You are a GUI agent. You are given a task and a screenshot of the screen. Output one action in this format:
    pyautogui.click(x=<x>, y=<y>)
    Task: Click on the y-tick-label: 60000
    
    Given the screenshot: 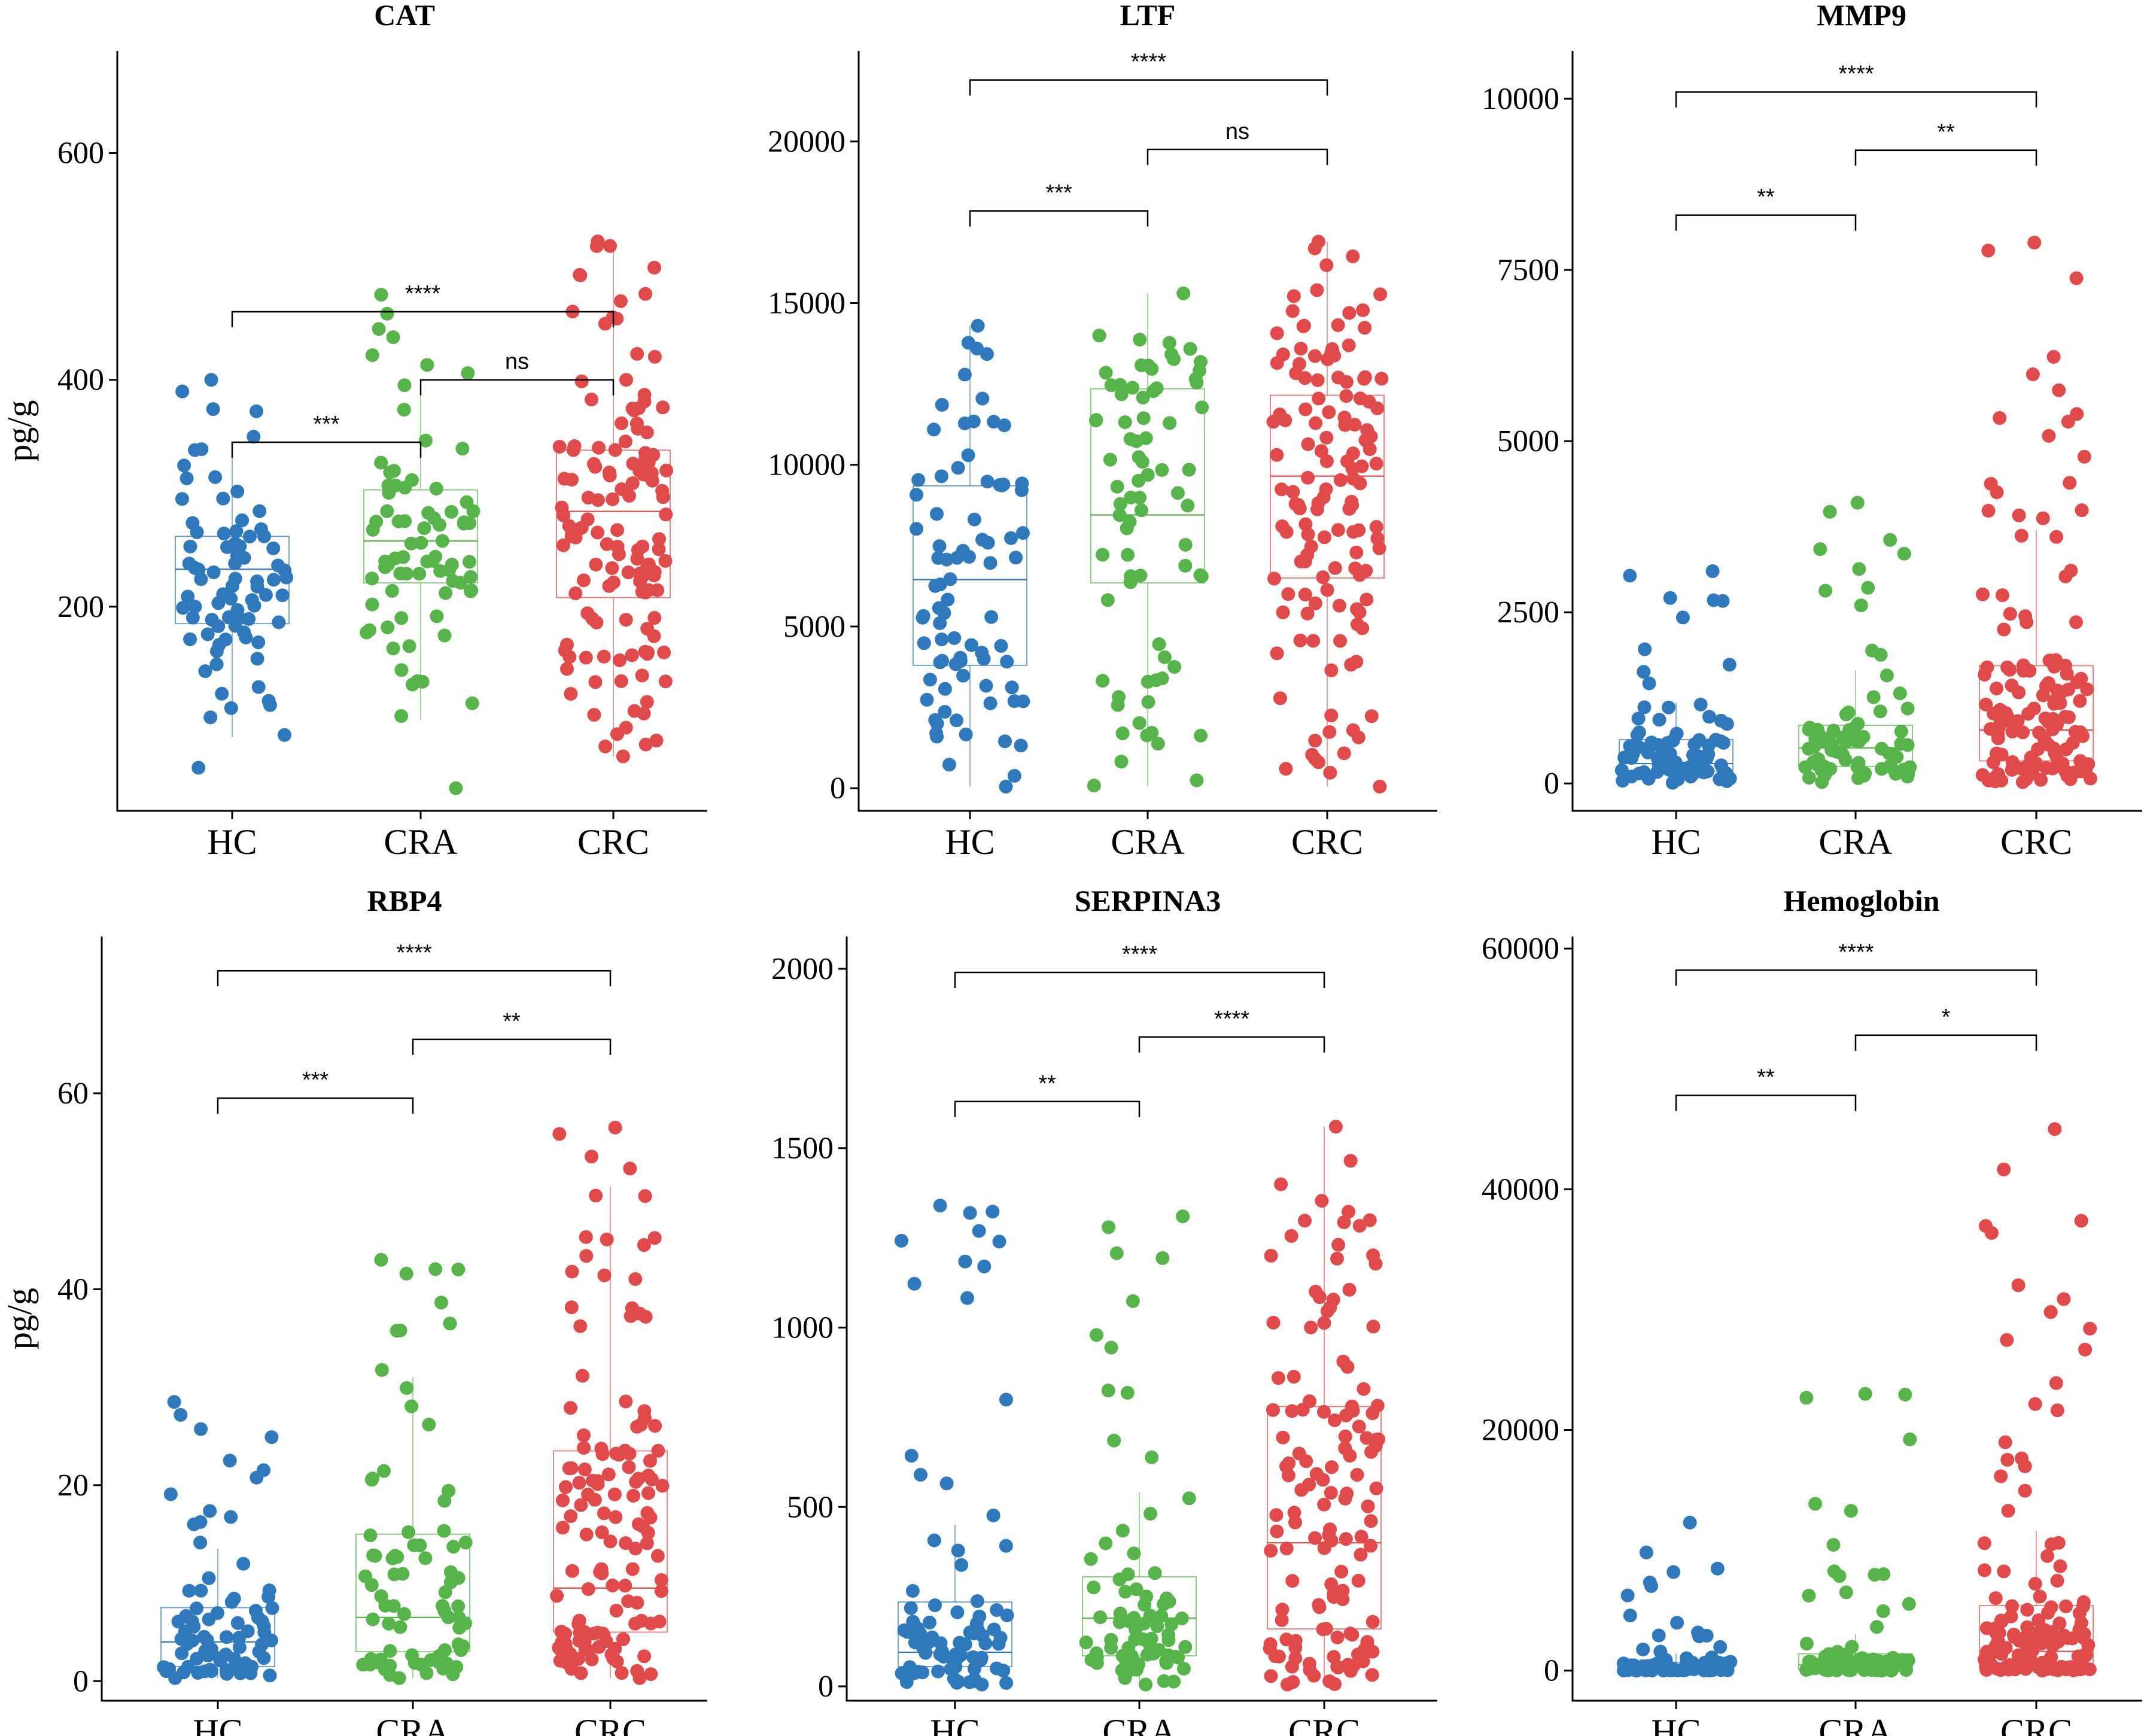 What is the action you would take?
    pyautogui.click(x=1520, y=949)
    